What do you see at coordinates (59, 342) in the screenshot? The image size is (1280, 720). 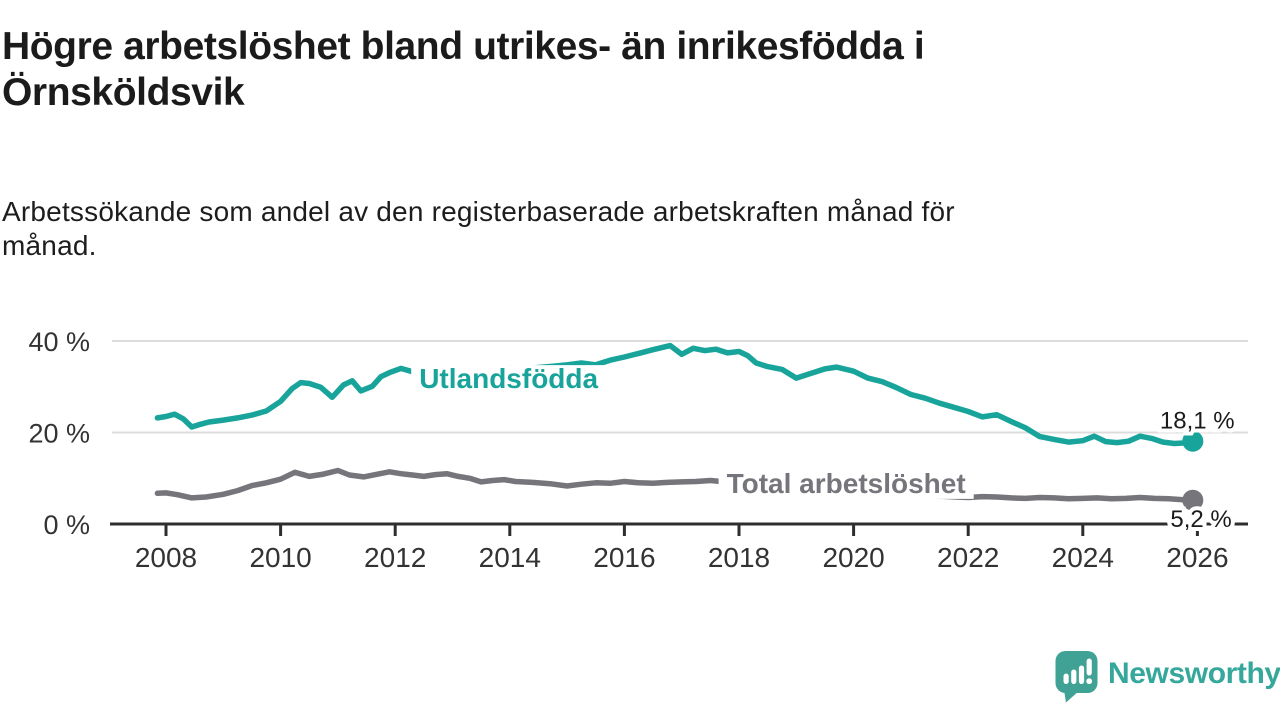 I see `y-tick-label: 40 %` at bounding box center [59, 342].